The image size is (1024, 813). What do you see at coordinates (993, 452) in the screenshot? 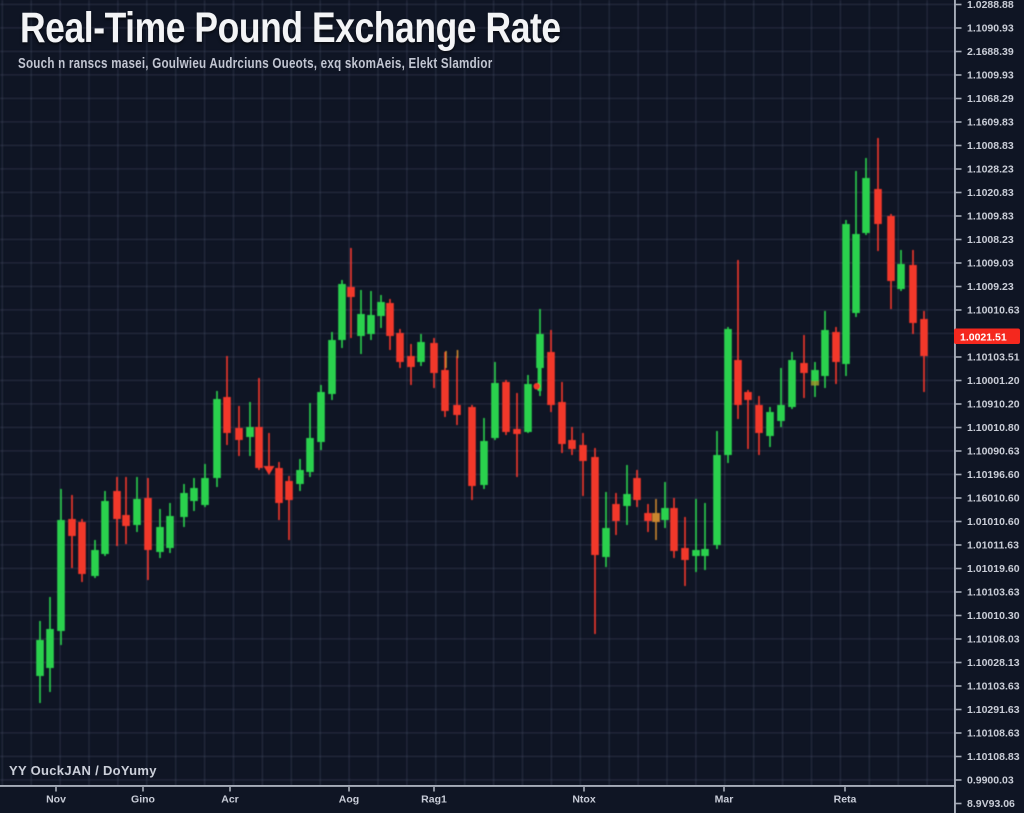
I see `svg-text: 1.10090.63` at bounding box center [993, 452].